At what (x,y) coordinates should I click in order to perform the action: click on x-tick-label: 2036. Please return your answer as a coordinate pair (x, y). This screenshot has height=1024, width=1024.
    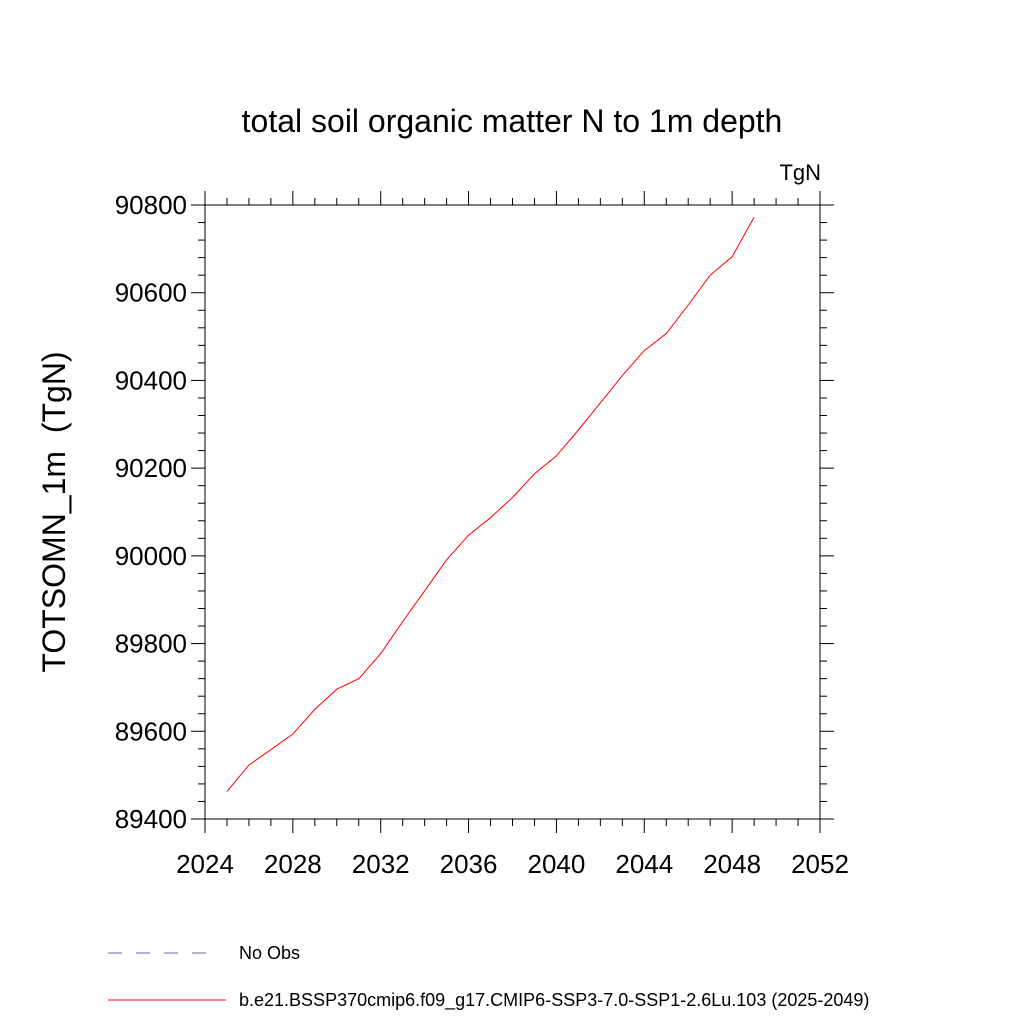
    Looking at the image, I should click on (469, 864).